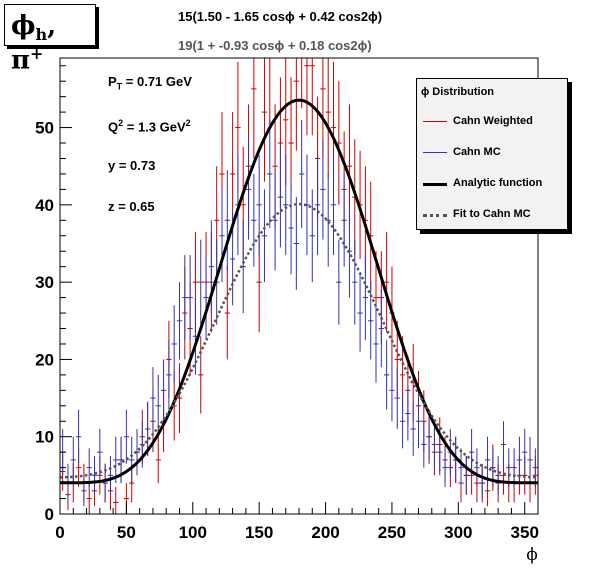 Image resolution: width=596 pixels, height=572 pixels. I want to click on legend-header-label: ϕ Distribution, so click(458, 92).